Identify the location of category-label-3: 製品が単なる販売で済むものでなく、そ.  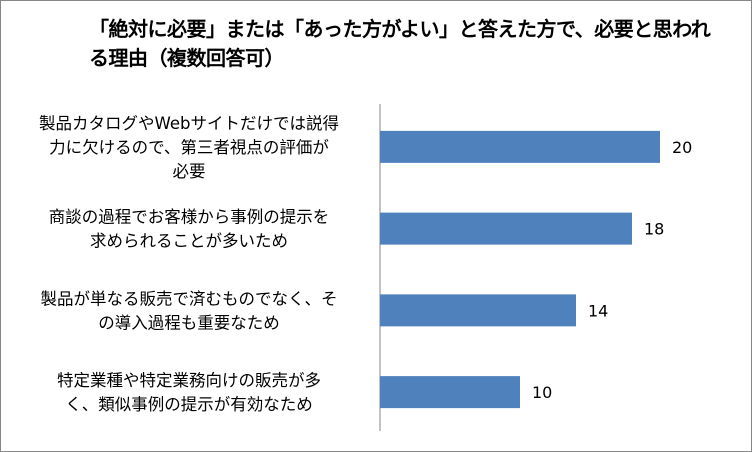
(189, 298).